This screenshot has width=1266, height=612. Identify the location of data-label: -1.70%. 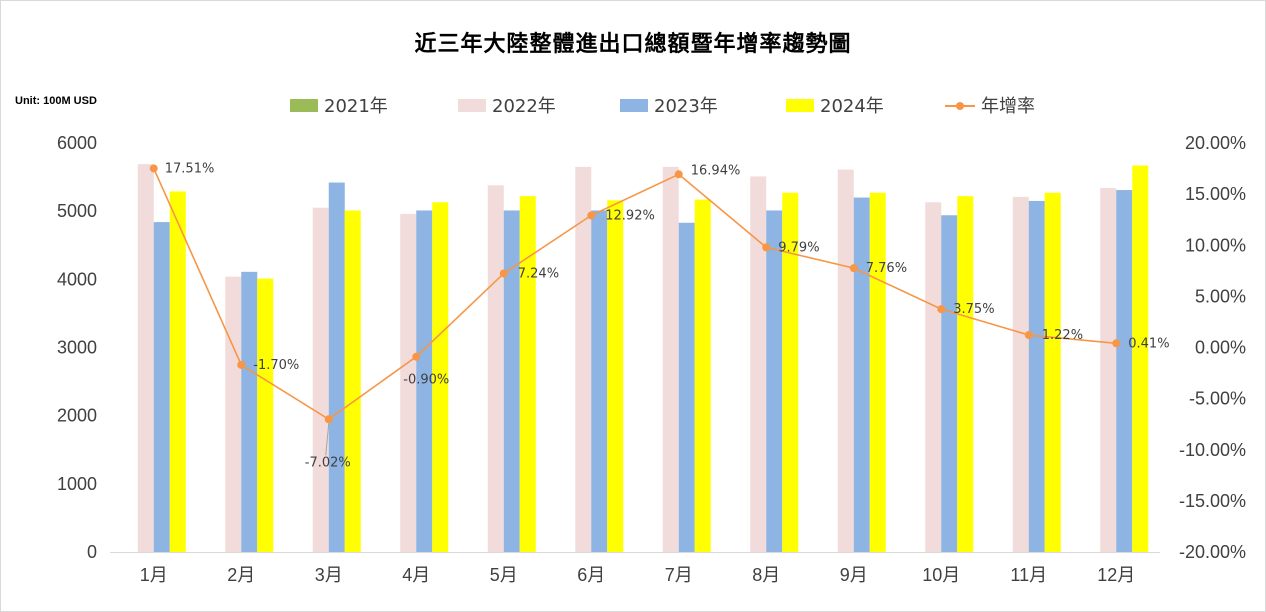
(276, 365).